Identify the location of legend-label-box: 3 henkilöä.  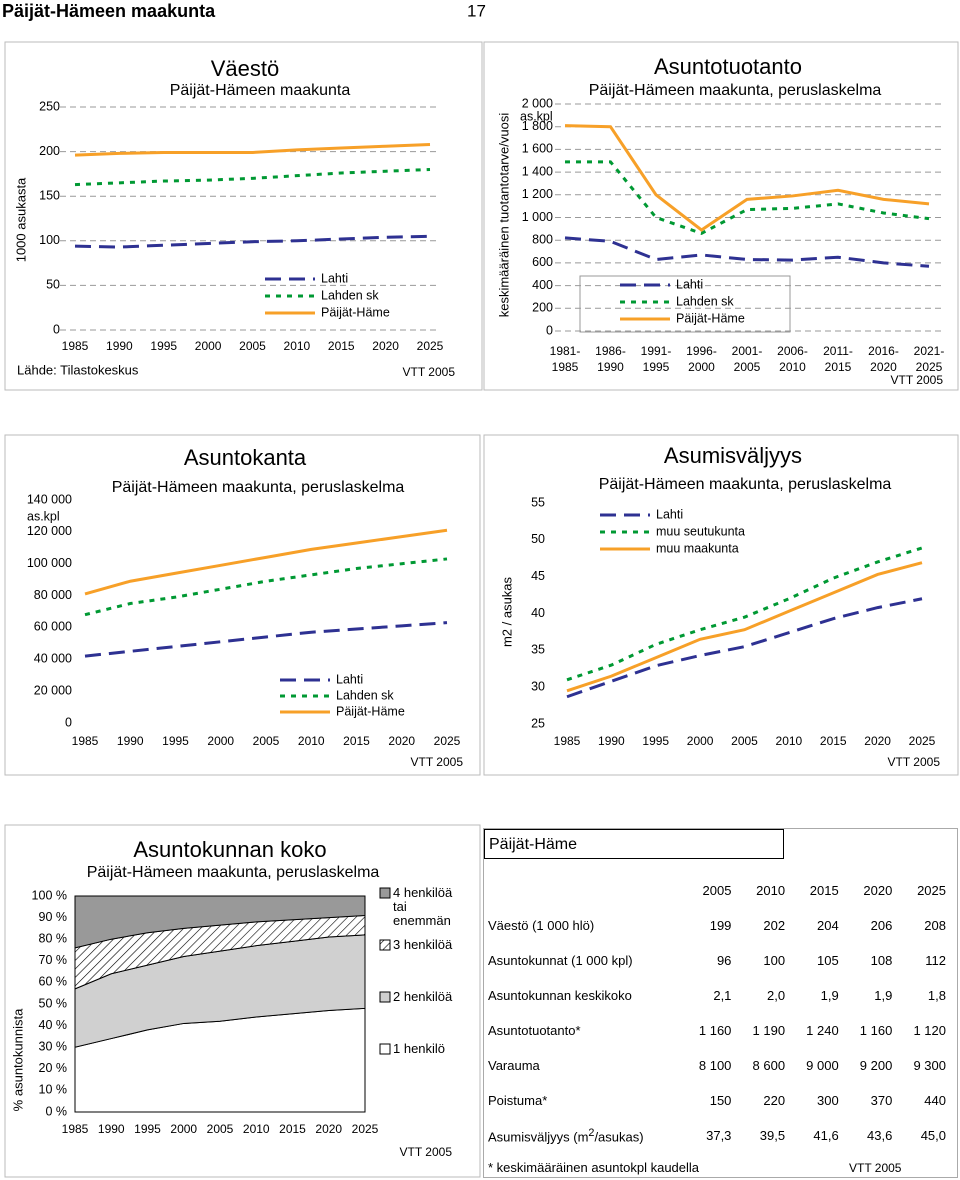
(423, 945).